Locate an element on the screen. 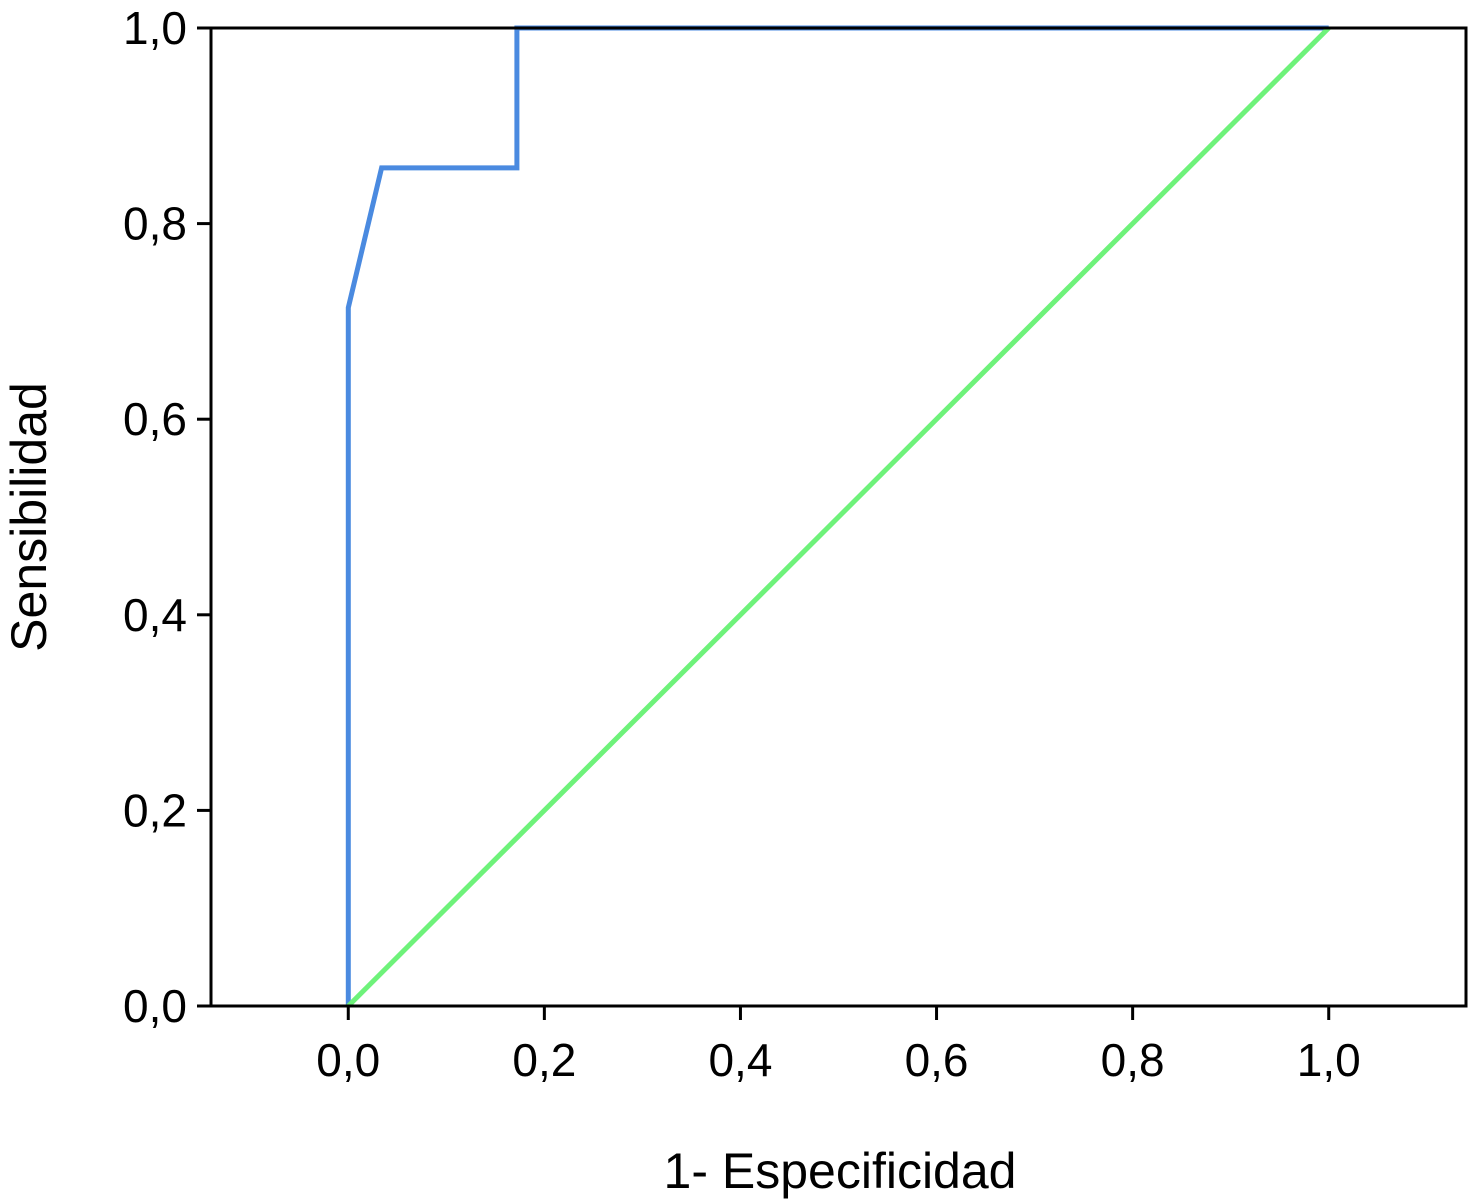  x-tick-label: 0,6 is located at coordinates (937, 1060).